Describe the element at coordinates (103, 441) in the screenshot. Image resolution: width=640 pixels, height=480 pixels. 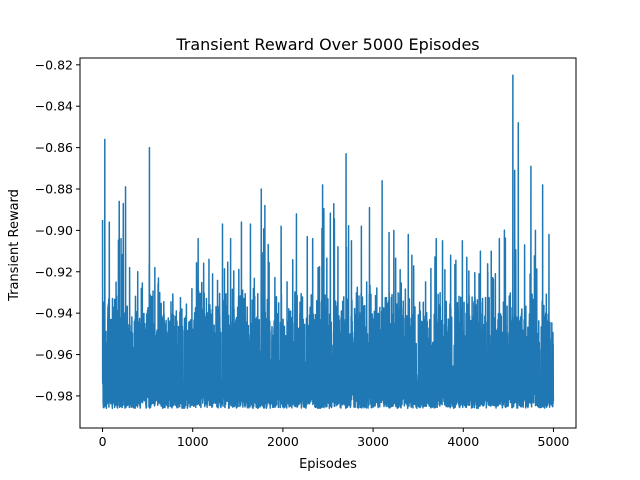
I see `x-tick-label: 0` at that location.